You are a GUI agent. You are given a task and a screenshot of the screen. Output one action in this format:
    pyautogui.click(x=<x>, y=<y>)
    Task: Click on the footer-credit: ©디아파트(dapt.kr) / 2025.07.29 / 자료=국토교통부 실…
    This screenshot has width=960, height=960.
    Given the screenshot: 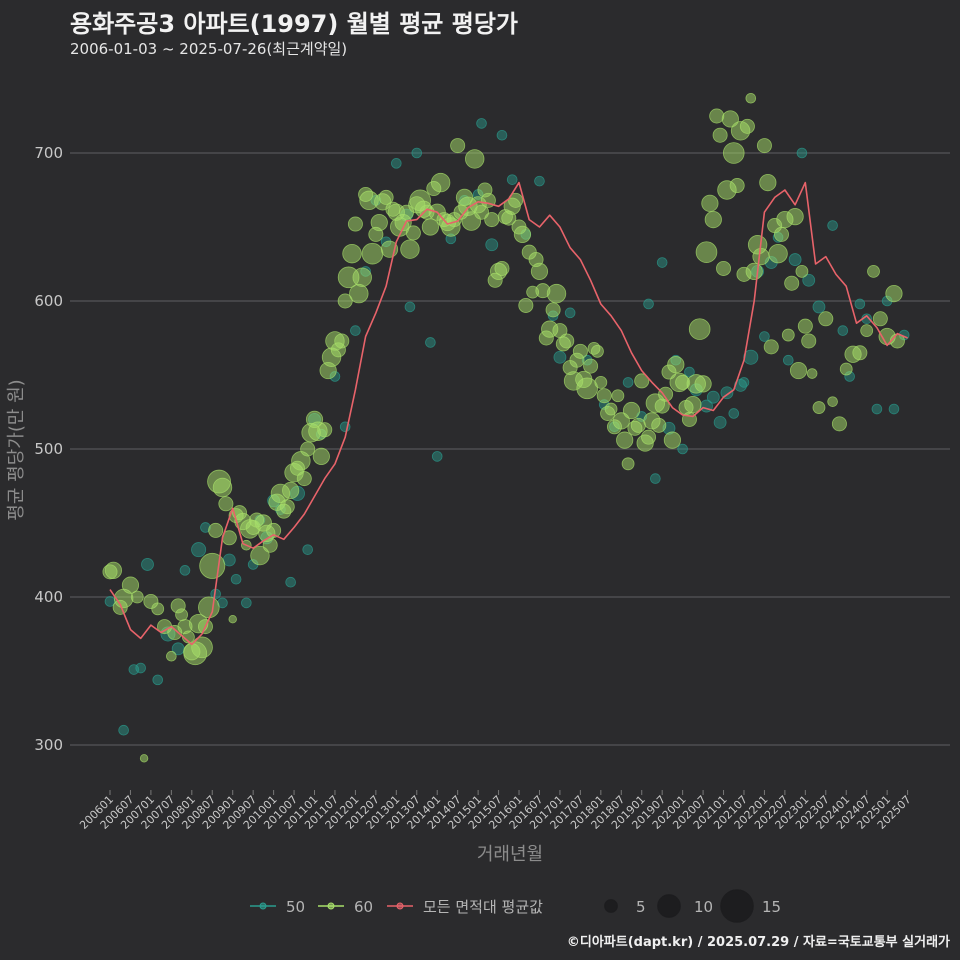 What is the action you would take?
    pyautogui.click(x=758, y=942)
    